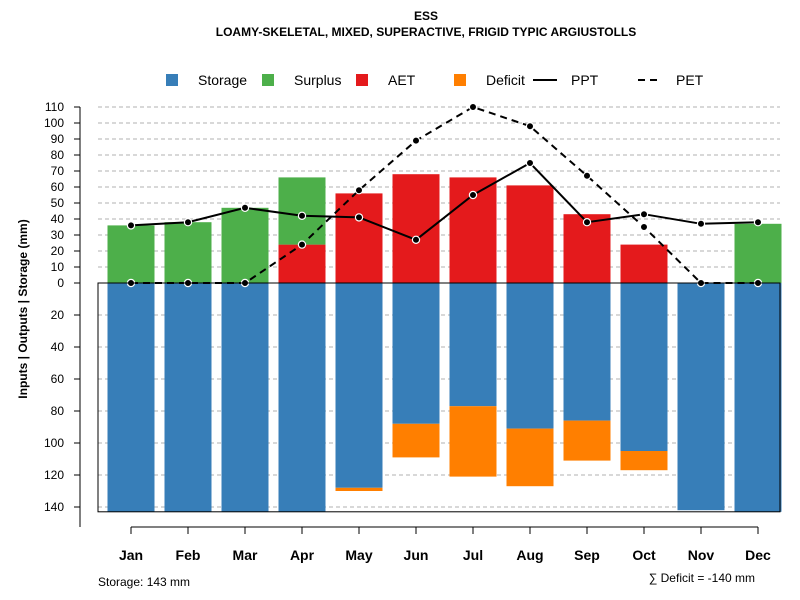 The width and height of the screenshot is (800, 600). I want to click on y-tick-label: 110, so click(54, 107).